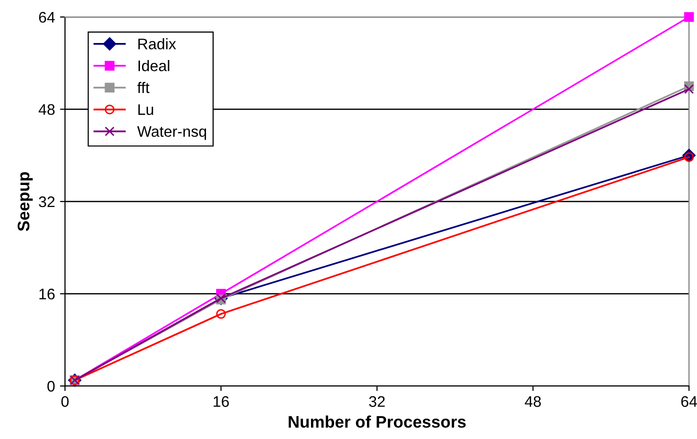 This screenshot has width=697, height=439. Describe the element at coordinates (47, 17) in the screenshot. I see `y-tick-label: 64` at that location.